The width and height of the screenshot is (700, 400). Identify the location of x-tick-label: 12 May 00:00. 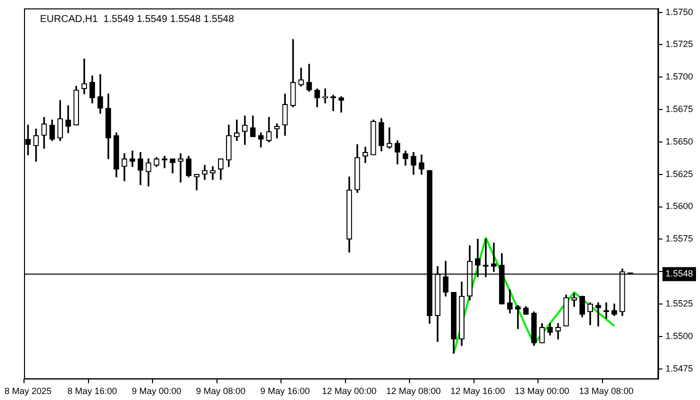
(349, 391).